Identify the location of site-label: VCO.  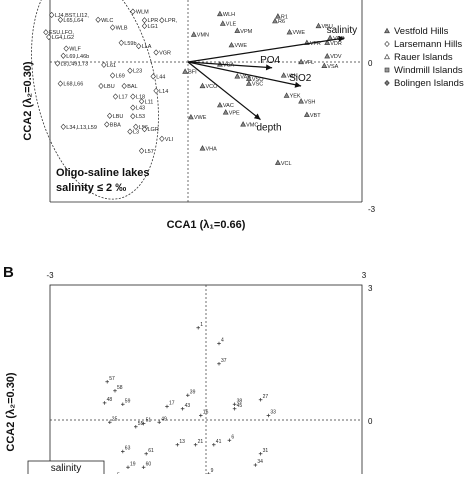
(212, 87).